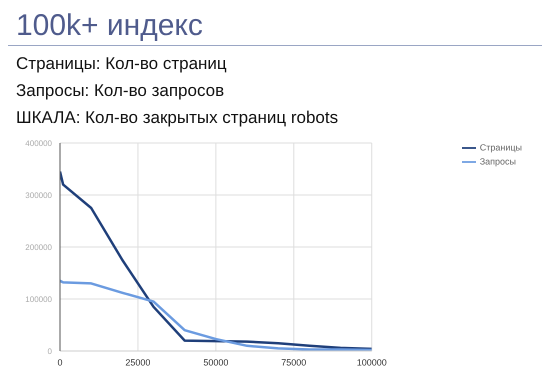 The image size is (550, 380). What do you see at coordinates (137, 362) in the screenshot?
I see `x-tick-label: 25000` at bounding box center [137, 362].